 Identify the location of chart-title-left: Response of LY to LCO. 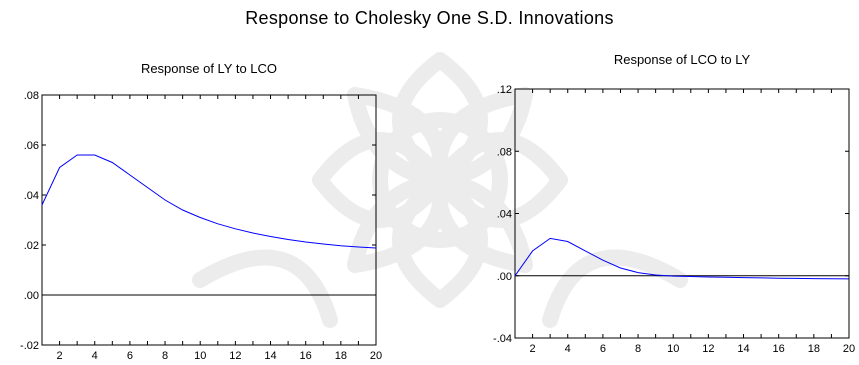
(209, 68).